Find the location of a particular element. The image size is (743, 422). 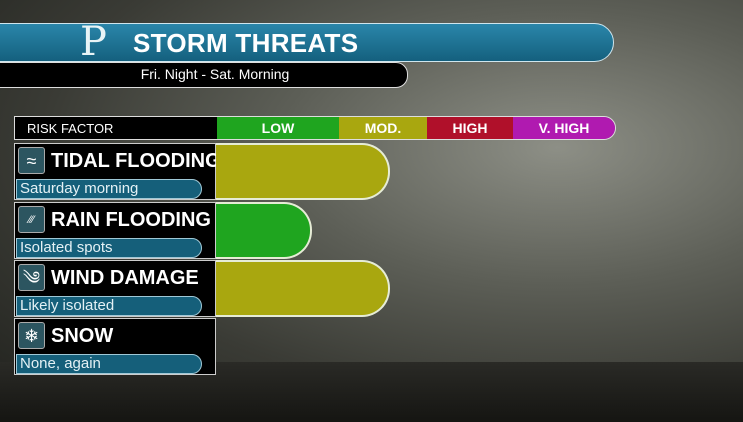

snowflake-icon: ❄ is located at coordinates (31, 335).